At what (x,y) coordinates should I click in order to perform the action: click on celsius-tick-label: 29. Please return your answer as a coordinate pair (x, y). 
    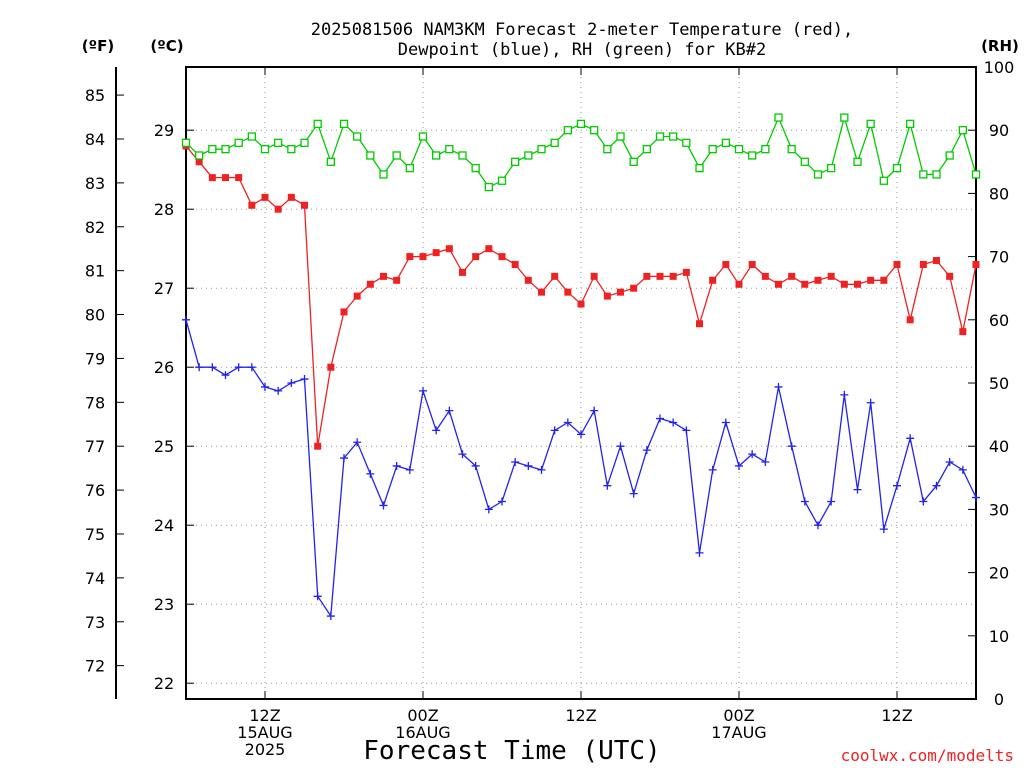
    Looking at the image, I should click on (164, 130).